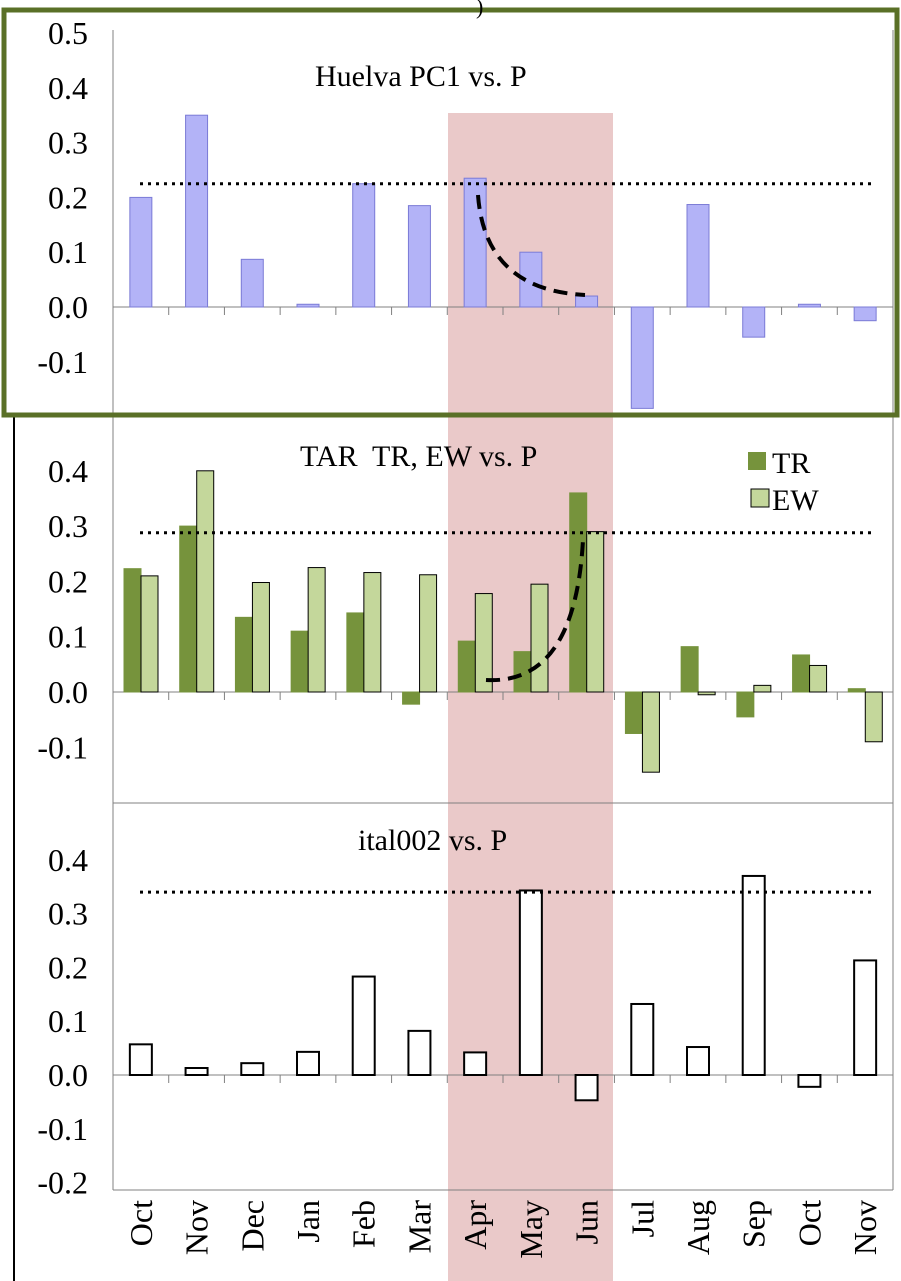  What do you see at coordinates (243, 654) in the screenshot?
I see `panel-2-bar-tr-dec` at bounding box center [243, 654].